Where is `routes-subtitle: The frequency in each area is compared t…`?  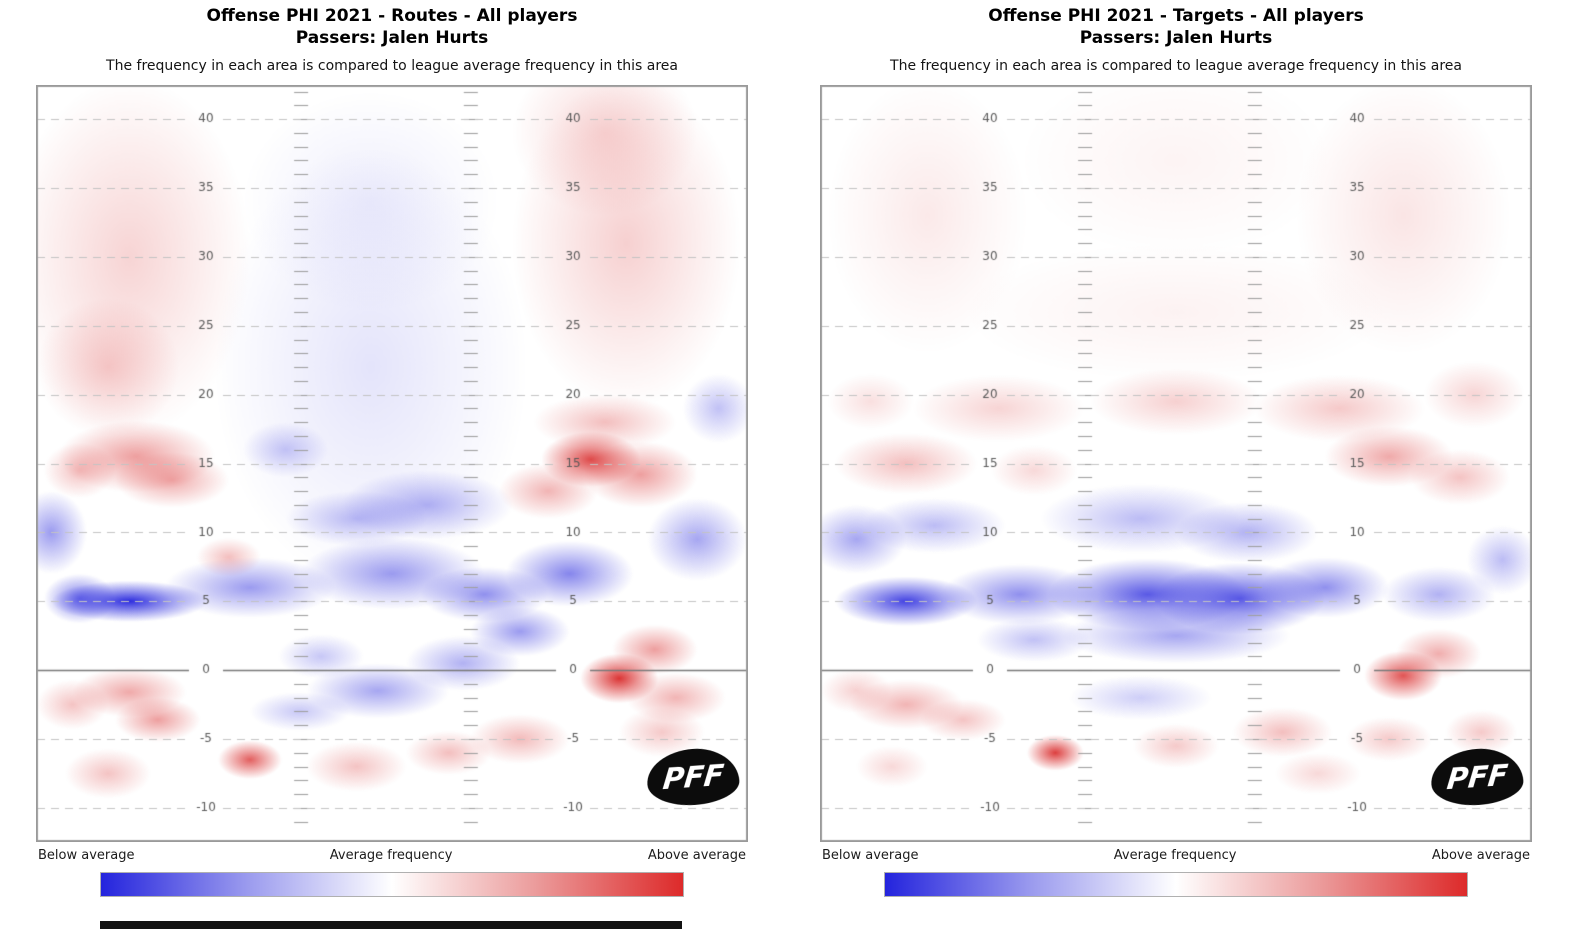
routes-subtitle: The frequency in each area is compared t… is located at coordinates (392, 66).